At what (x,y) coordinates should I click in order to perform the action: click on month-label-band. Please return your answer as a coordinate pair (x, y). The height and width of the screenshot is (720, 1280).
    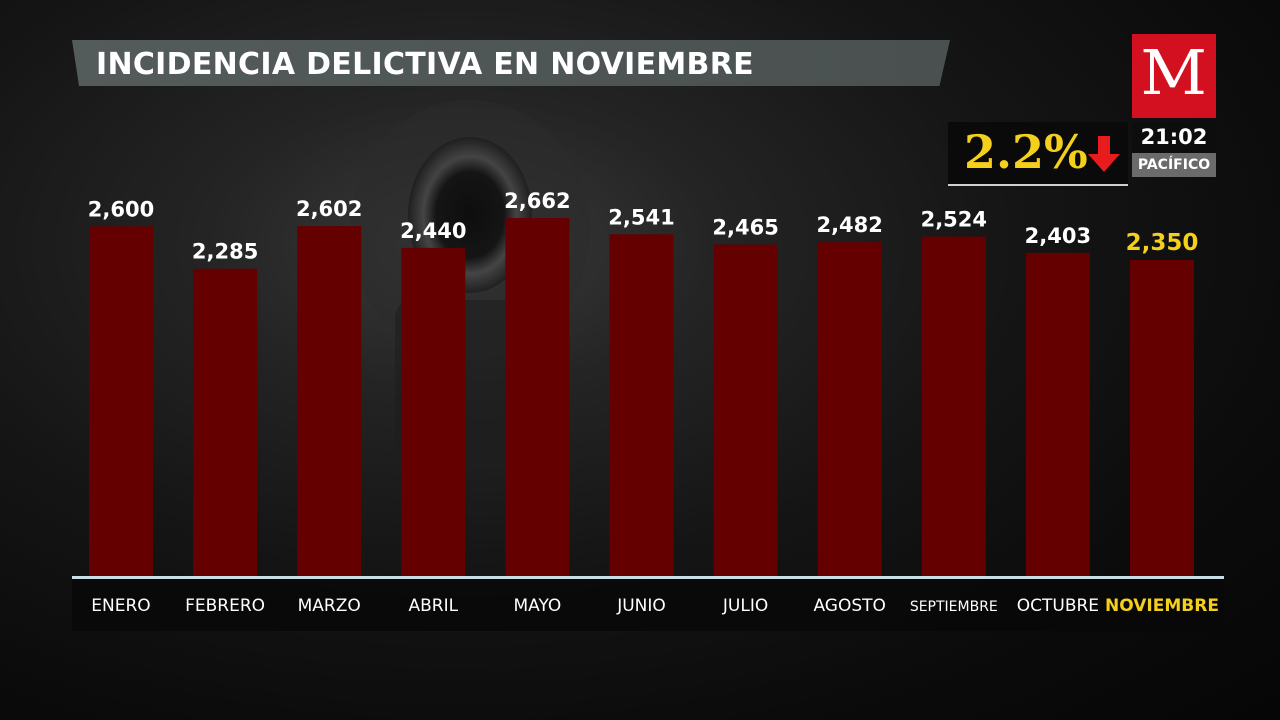
    Looking at the image, I should click on (648, 605).